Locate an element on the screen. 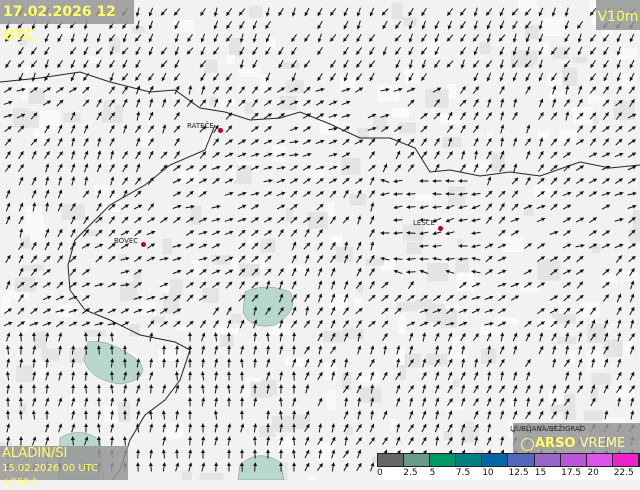 This screenshot has height=490, width=640. station-marker-bovec is located at coordinates (143, 244).